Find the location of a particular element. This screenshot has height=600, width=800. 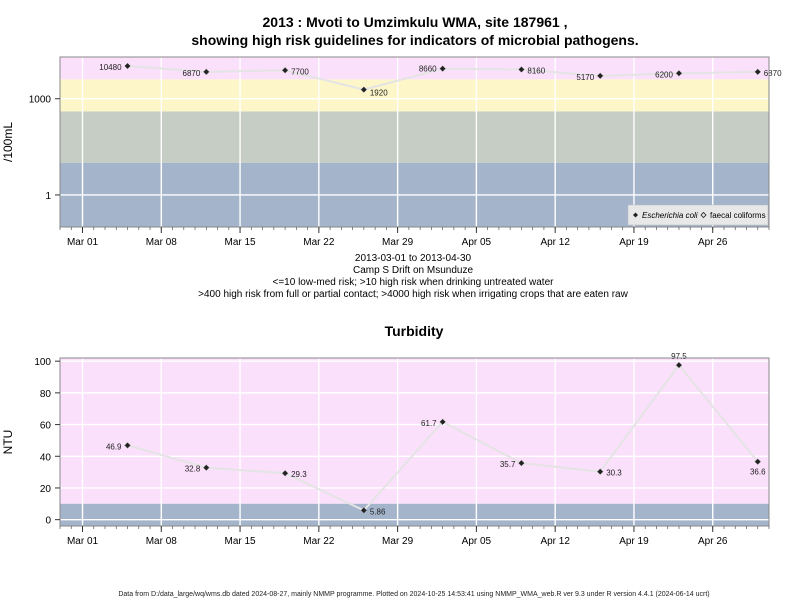

legend: Escherichia coli faecal coliforms is located at coordinates (698, 215).